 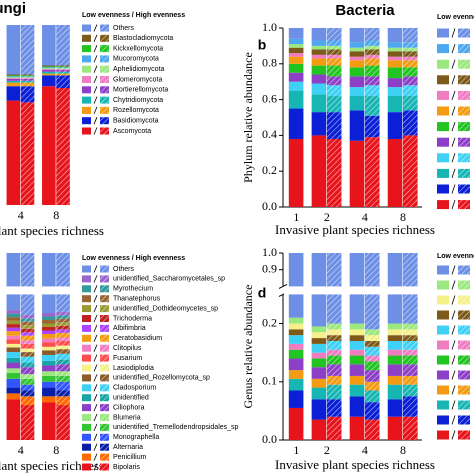 What do you see at coordinates (38, 290) in the screenshot?
I see `axis-break-gap` at bounding box center [38, 290].